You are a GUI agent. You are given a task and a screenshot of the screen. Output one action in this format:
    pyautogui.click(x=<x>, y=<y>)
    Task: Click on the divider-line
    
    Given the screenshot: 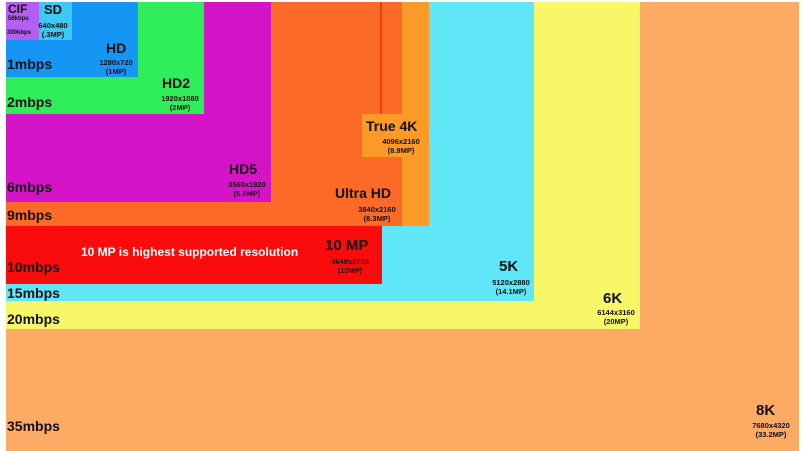 What is the action you would take?
    pyautogui.click(x=381, y=58)
    